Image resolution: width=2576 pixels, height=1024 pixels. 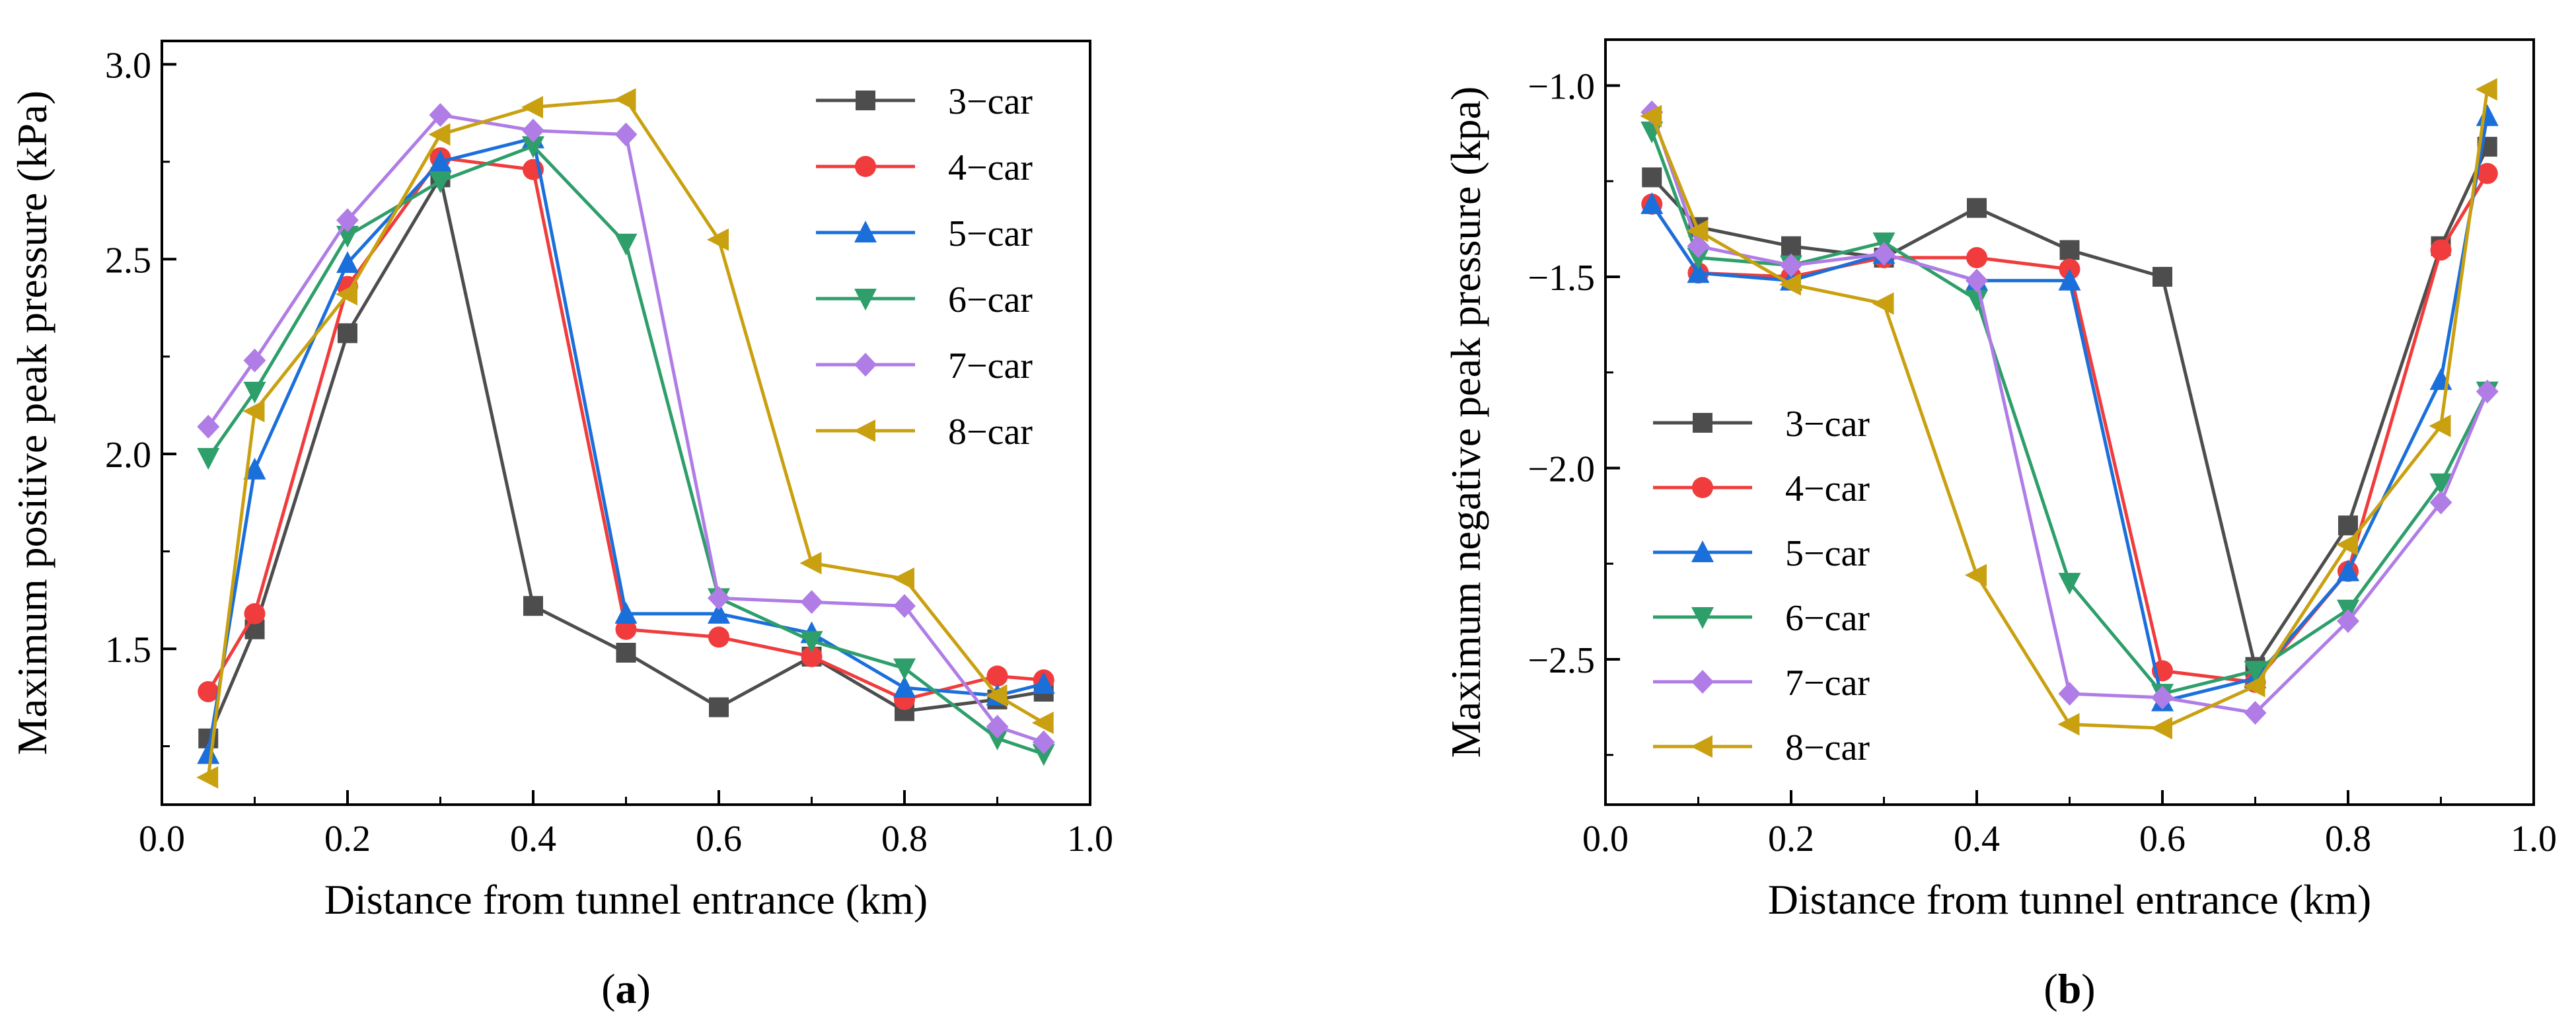 I want to click on y-tick-label-a-2: 2.5, so click(x=128, y=260).